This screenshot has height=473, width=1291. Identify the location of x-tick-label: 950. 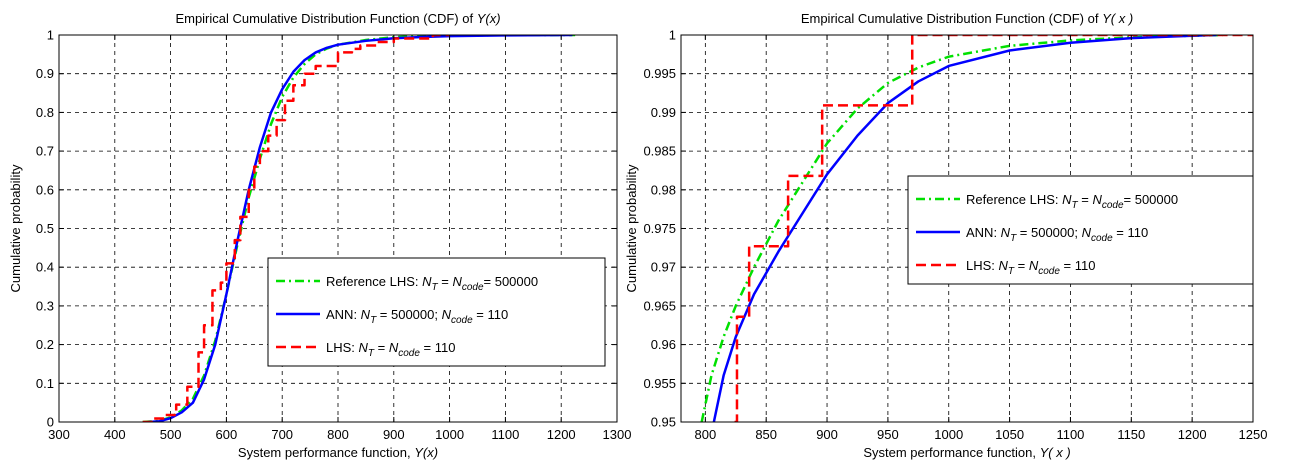
(888, 434).